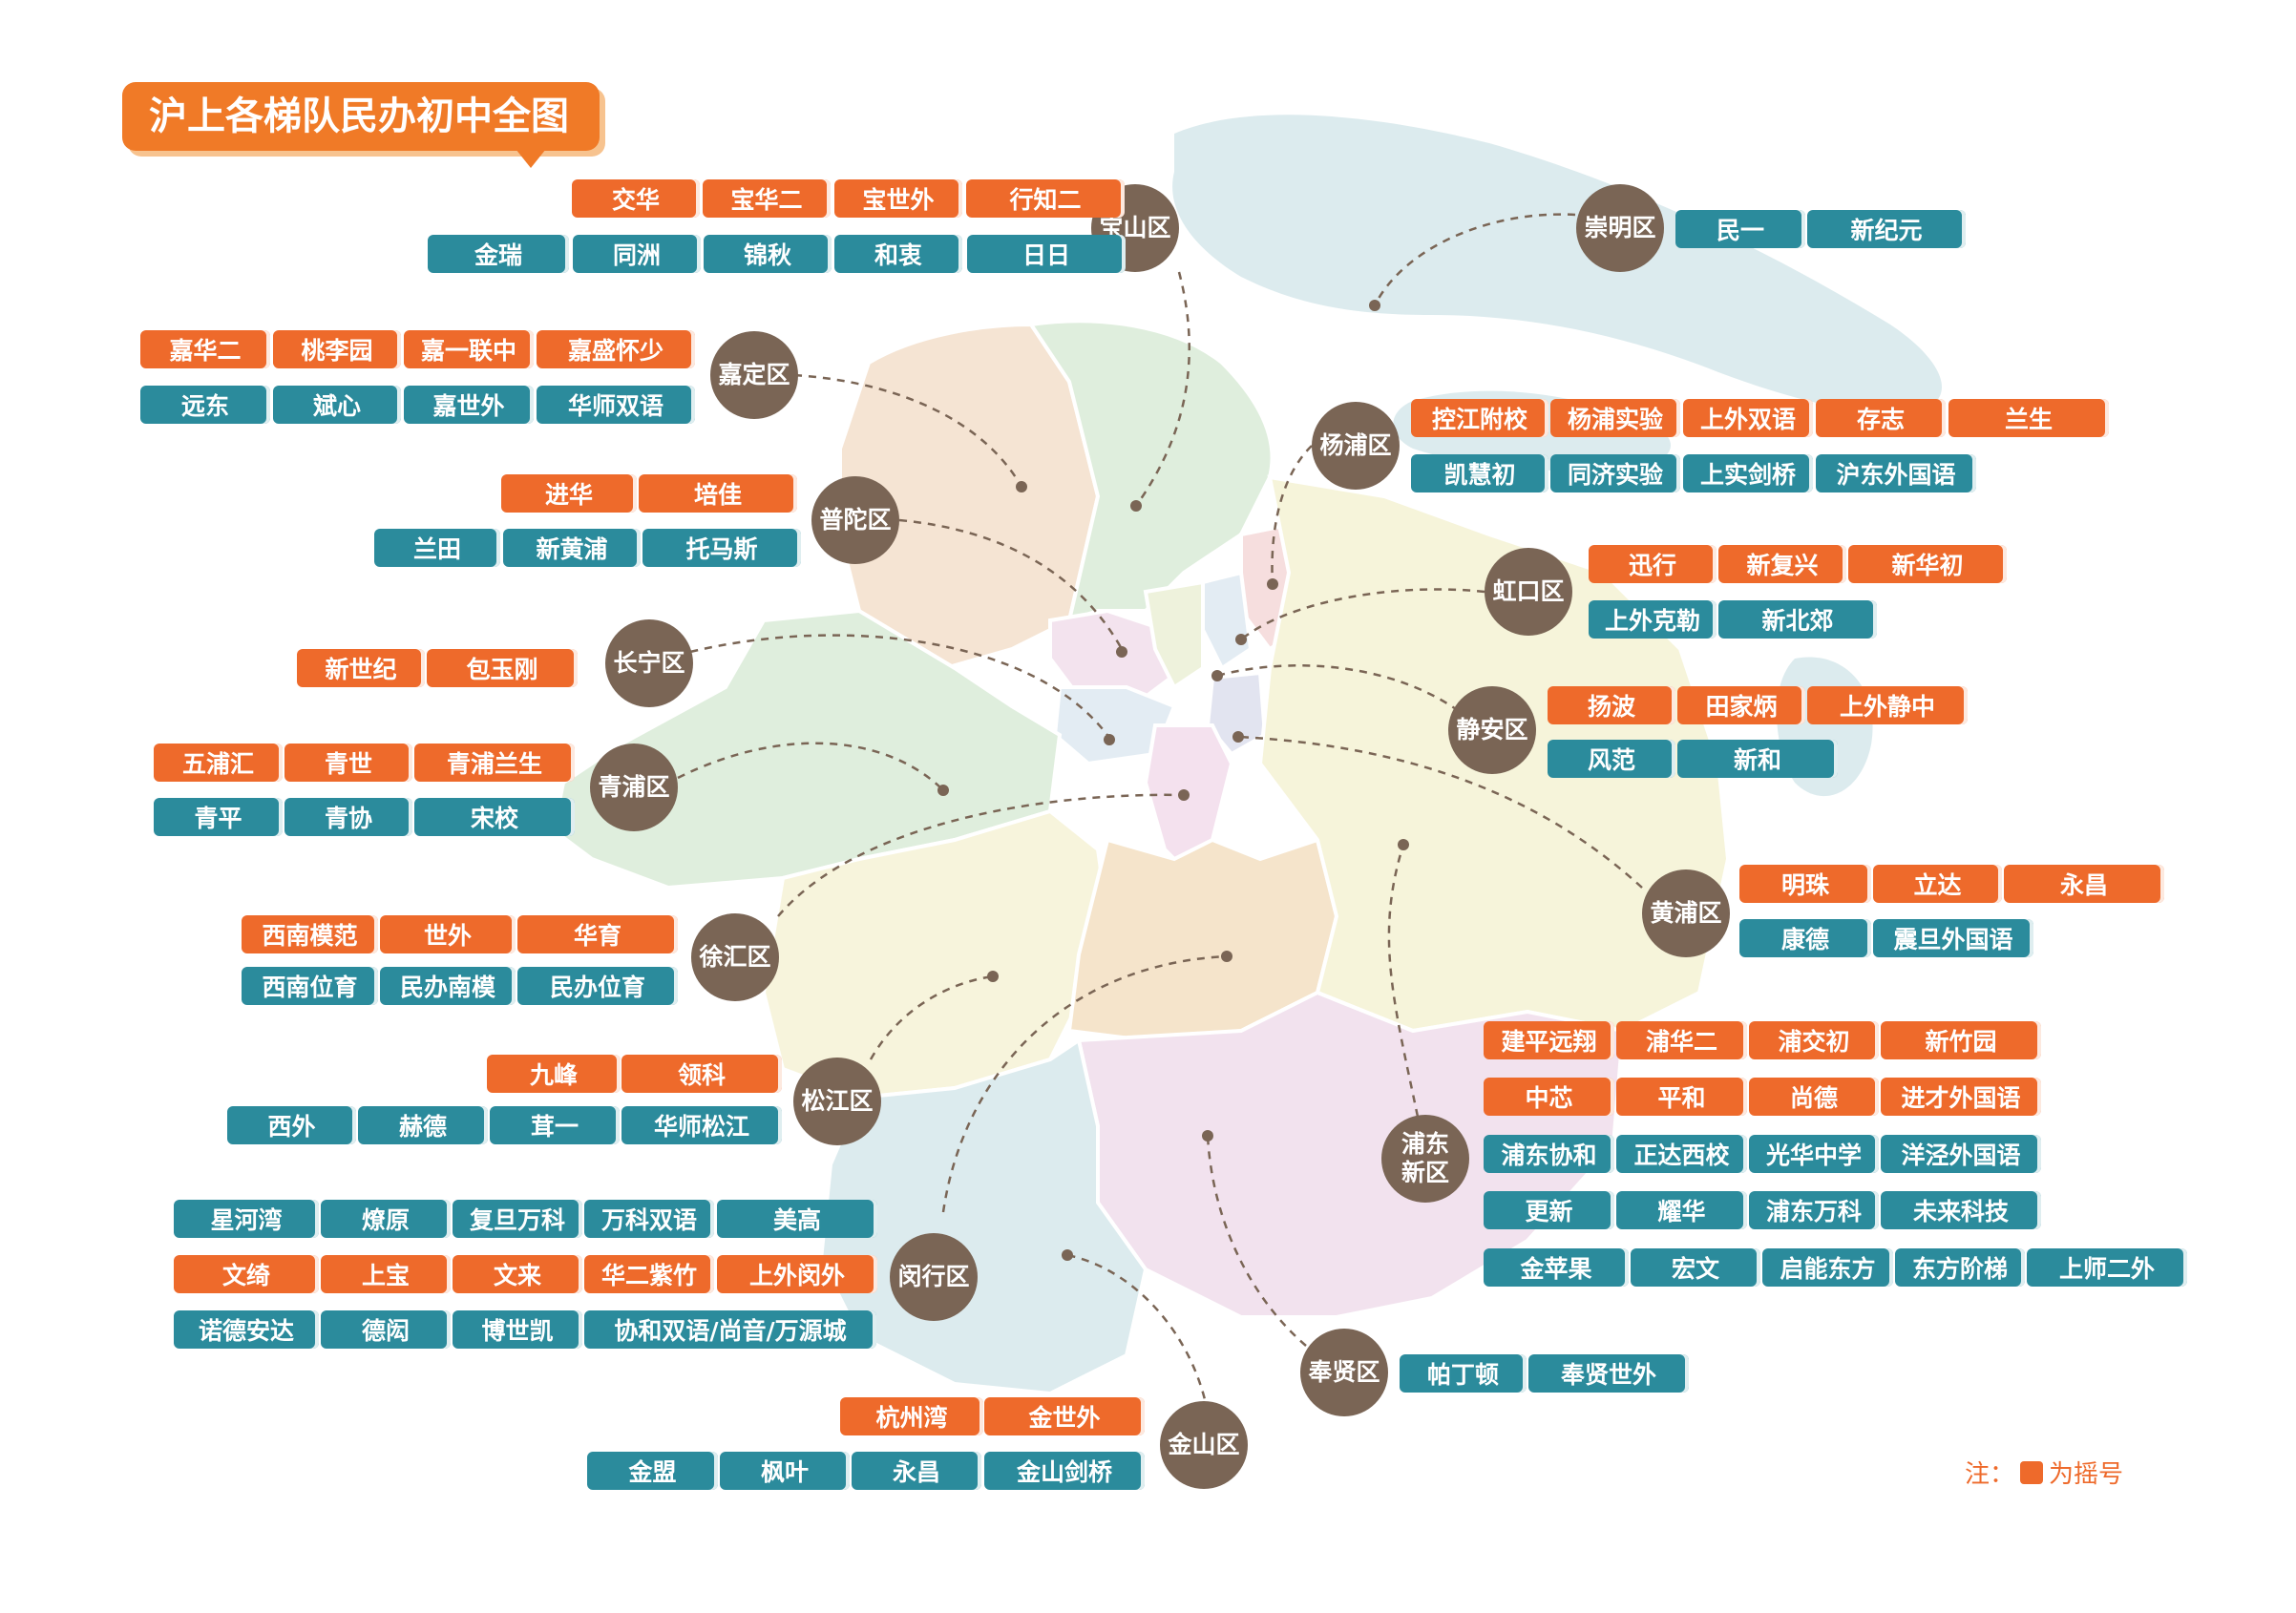 The height and width of the screenshot is (1613, 2296). What do you see at coordinates (1881, 418) in the screenshot?
I see `school-label: 存志` at bounding box center [1881, 418].